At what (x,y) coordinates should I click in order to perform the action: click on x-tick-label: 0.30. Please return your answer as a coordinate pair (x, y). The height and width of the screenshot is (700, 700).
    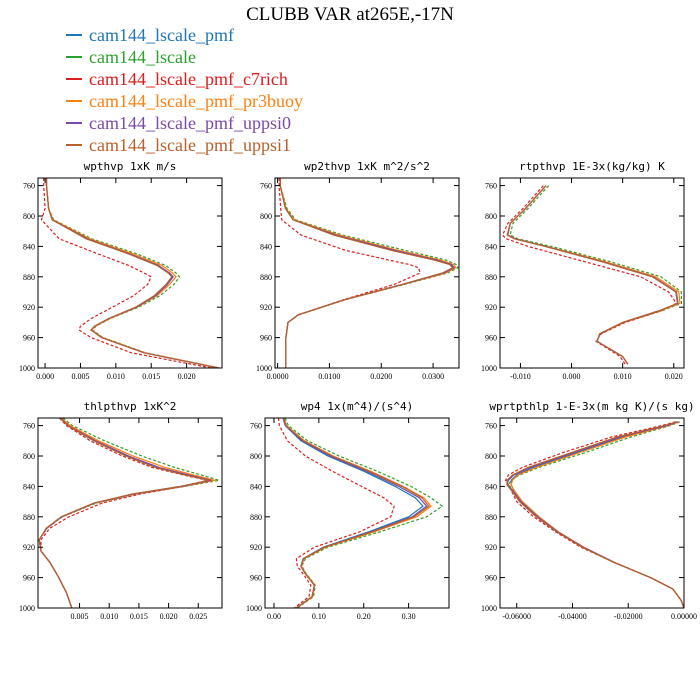
    Looking at the image, I should click on (409, 616).